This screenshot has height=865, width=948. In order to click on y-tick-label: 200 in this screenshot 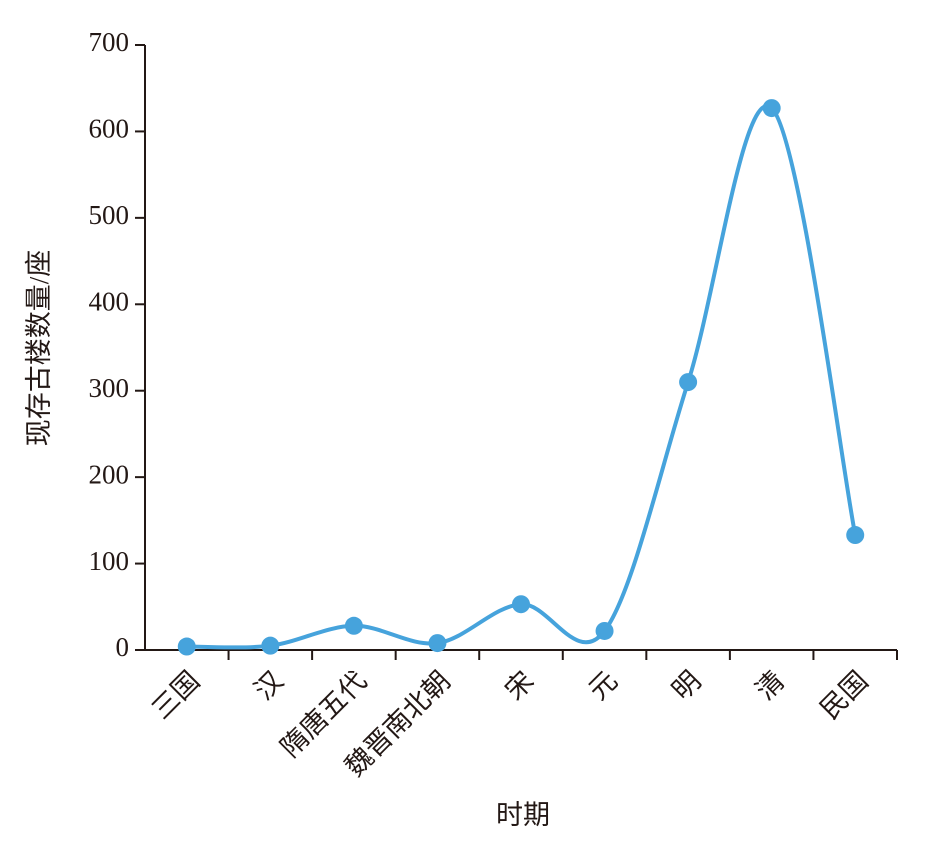, I will do `click(109, 474)`.